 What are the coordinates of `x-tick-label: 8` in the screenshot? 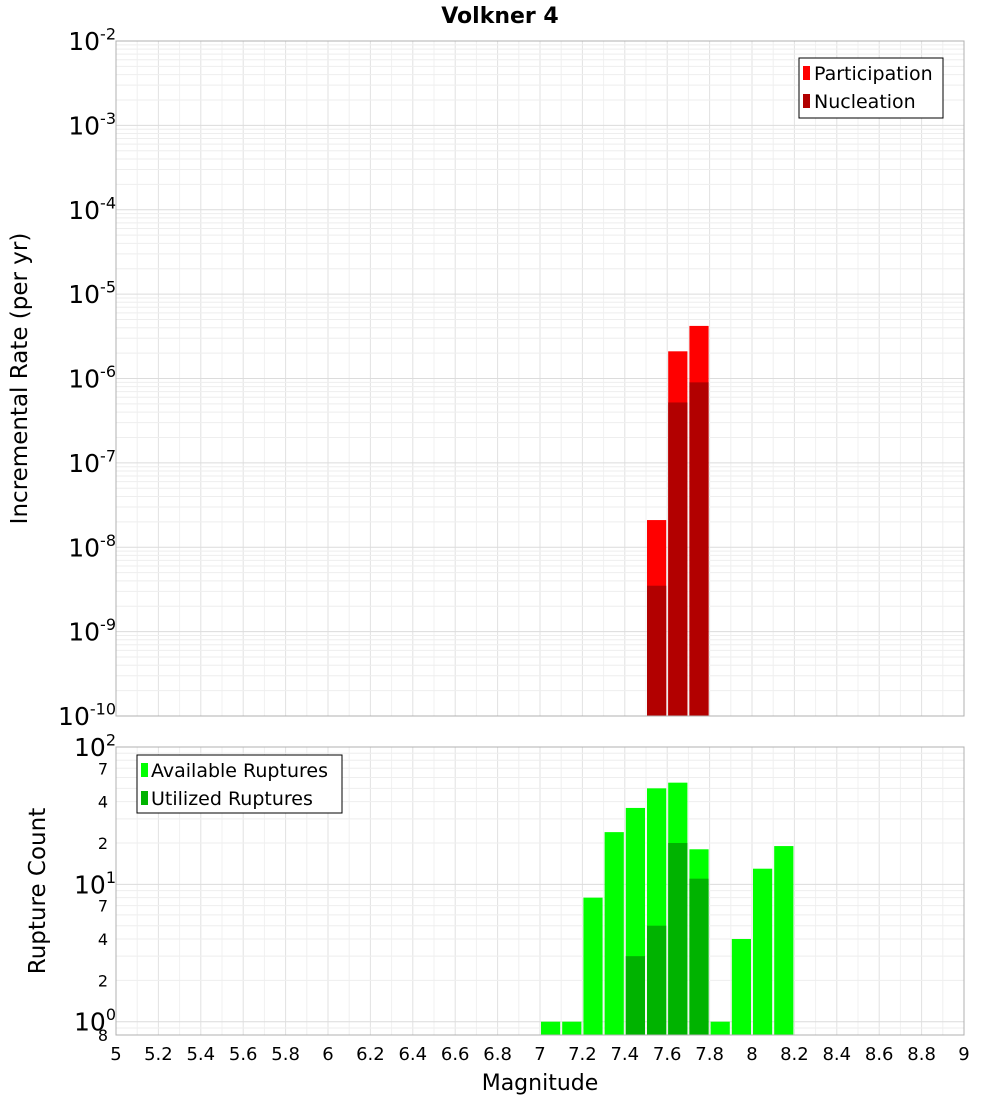 It's located at (751, 1054).